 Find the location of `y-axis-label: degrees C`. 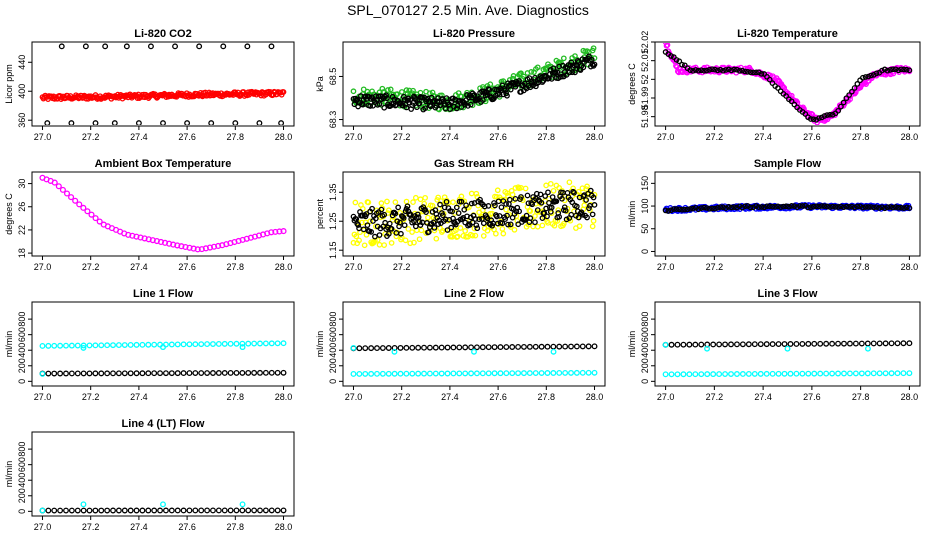

y-axis-label: degrees C is located at coordinates (9, 214).